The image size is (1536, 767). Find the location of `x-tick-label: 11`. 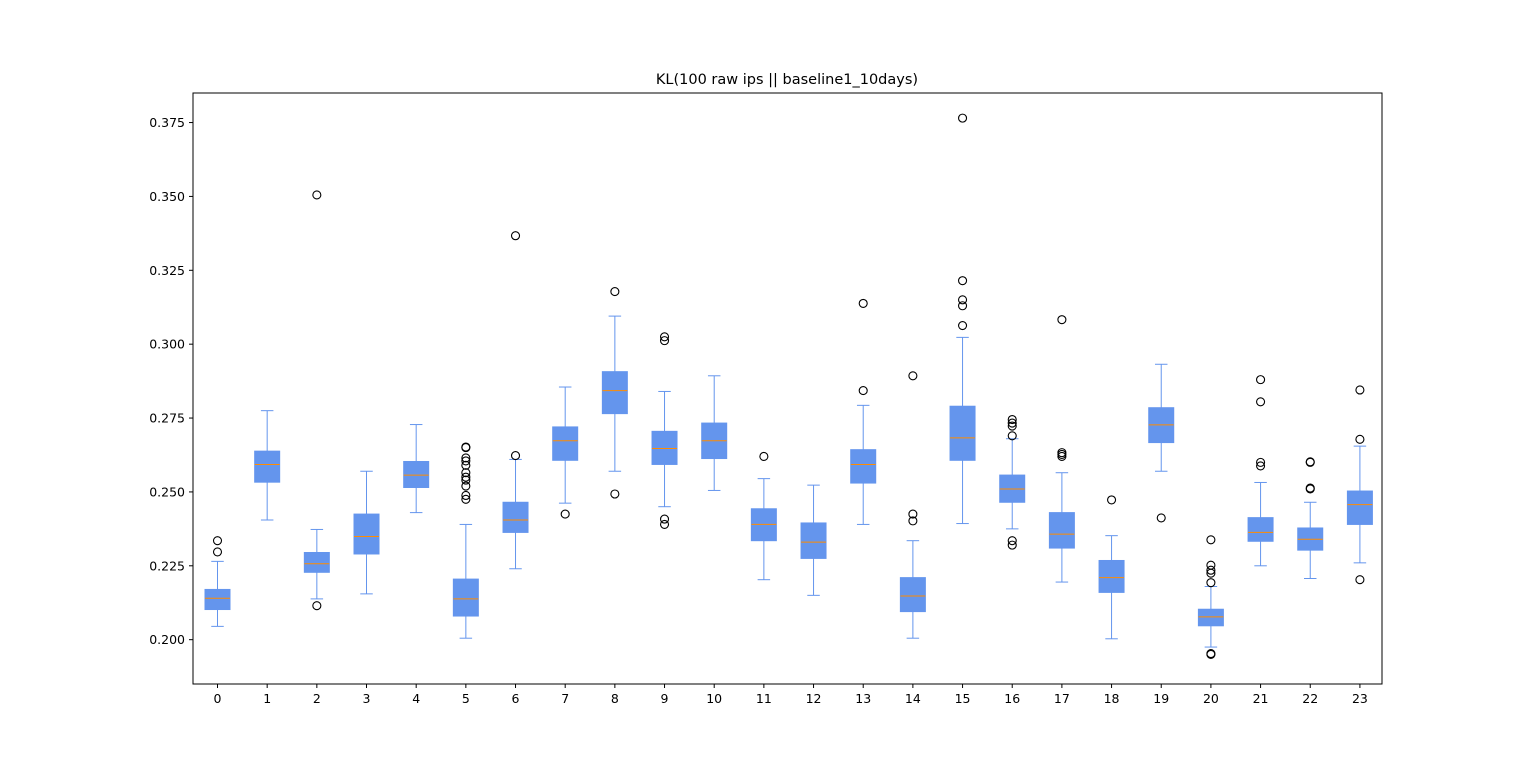

x-tick-label: 11 is located at coordinates (764, 698).